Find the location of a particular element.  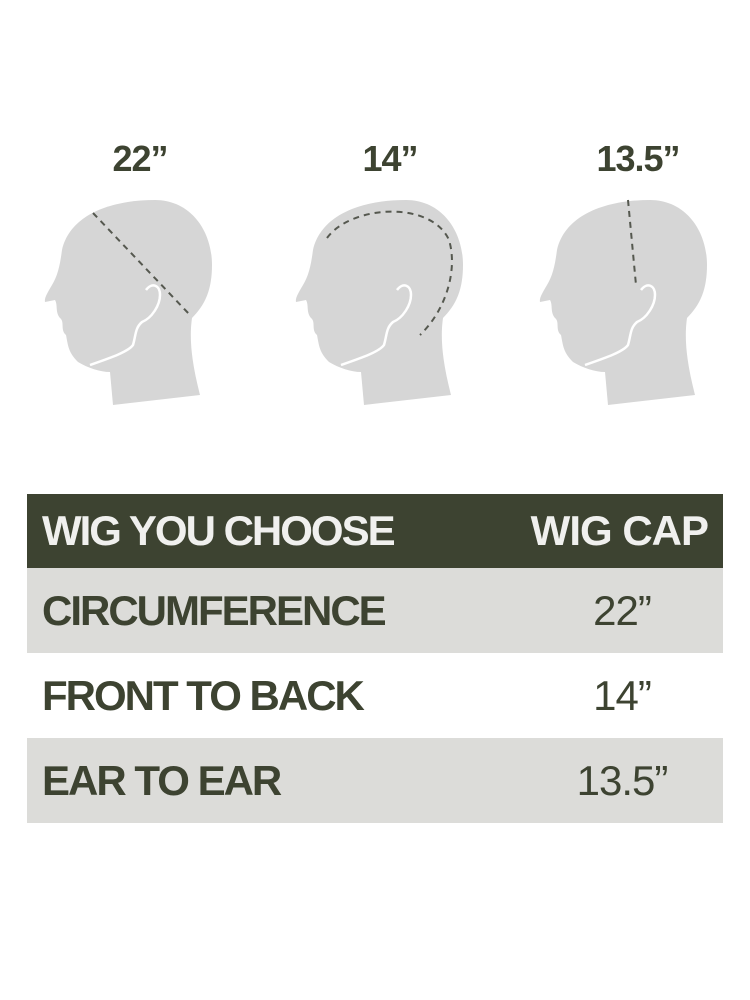

row-value: 13.5” is located at coordinates (622, 780).